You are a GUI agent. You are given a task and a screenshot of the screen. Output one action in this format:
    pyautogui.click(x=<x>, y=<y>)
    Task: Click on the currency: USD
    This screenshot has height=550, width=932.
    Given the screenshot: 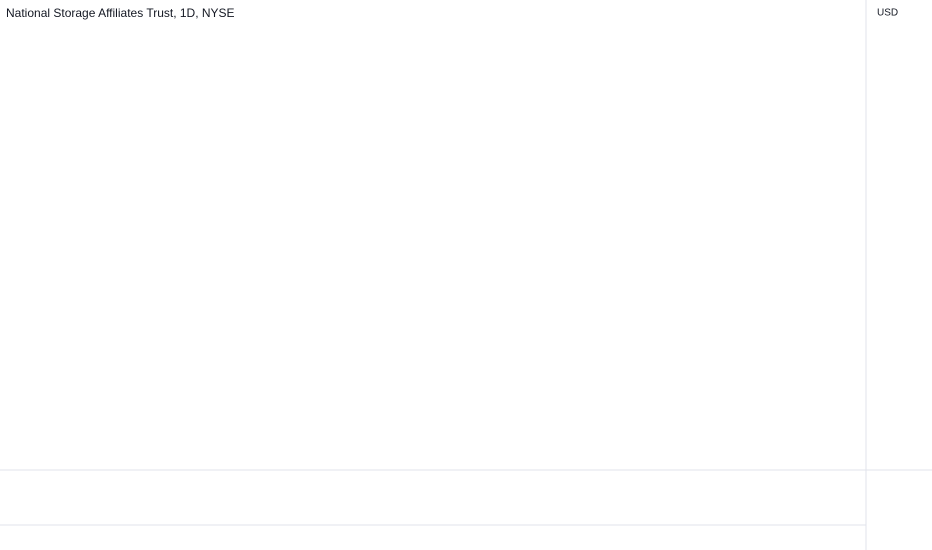 What is the action you would take?
    pyautogui.click(x=887, y=13)
    